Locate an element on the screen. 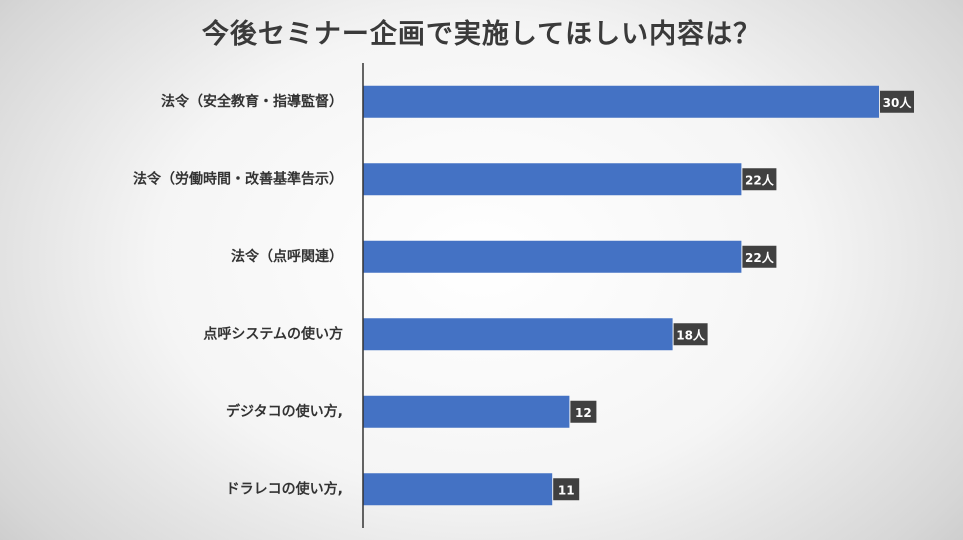 The width and height of the screenshot is (963, 540). data-label: 18人 is located at coordinates (691, 334).